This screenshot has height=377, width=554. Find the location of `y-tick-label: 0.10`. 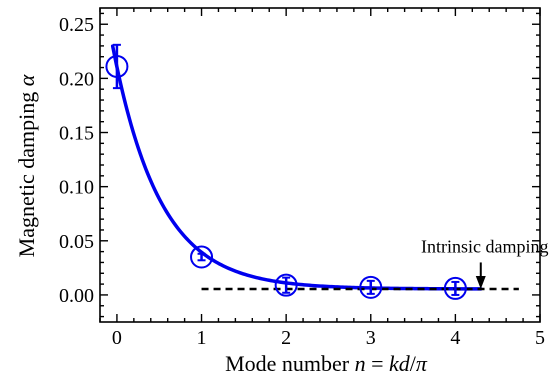

y-tick-label: 0.10 is located at coordinates (76, 188).